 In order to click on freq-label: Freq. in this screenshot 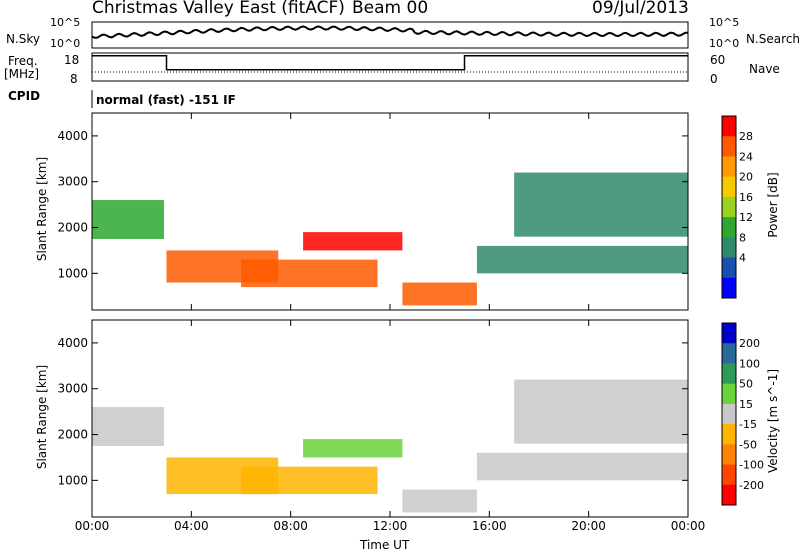, I will do `click(23, 61)`.